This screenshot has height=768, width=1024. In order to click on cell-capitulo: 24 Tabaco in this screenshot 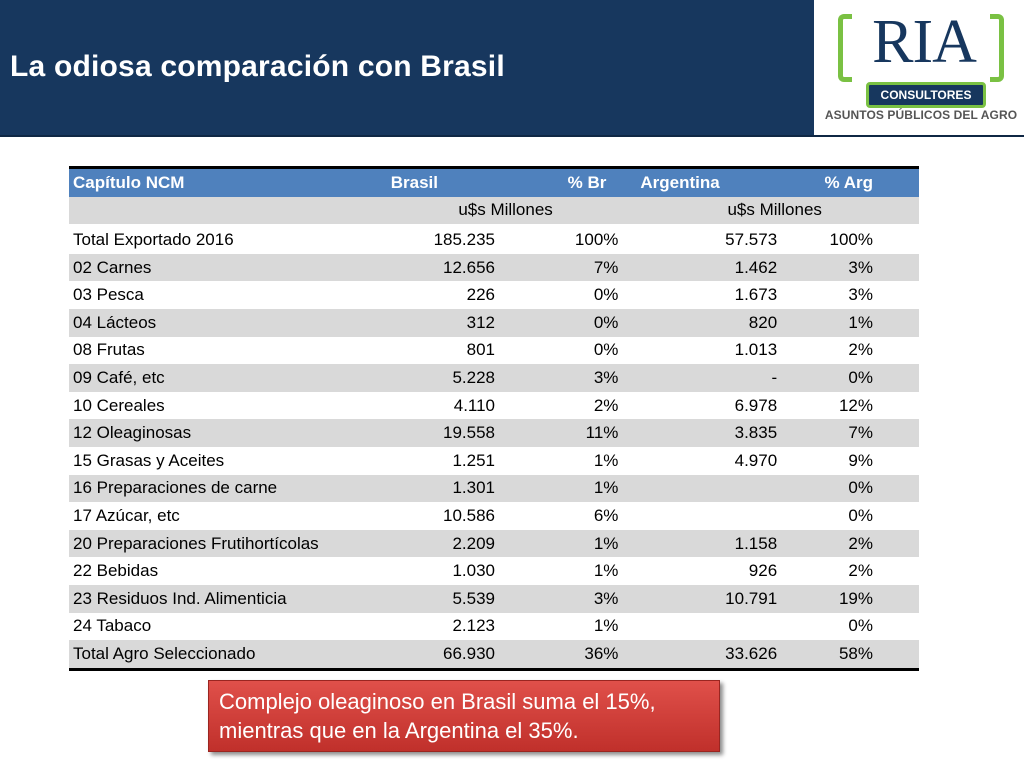, I will do `click(225, 626)`.